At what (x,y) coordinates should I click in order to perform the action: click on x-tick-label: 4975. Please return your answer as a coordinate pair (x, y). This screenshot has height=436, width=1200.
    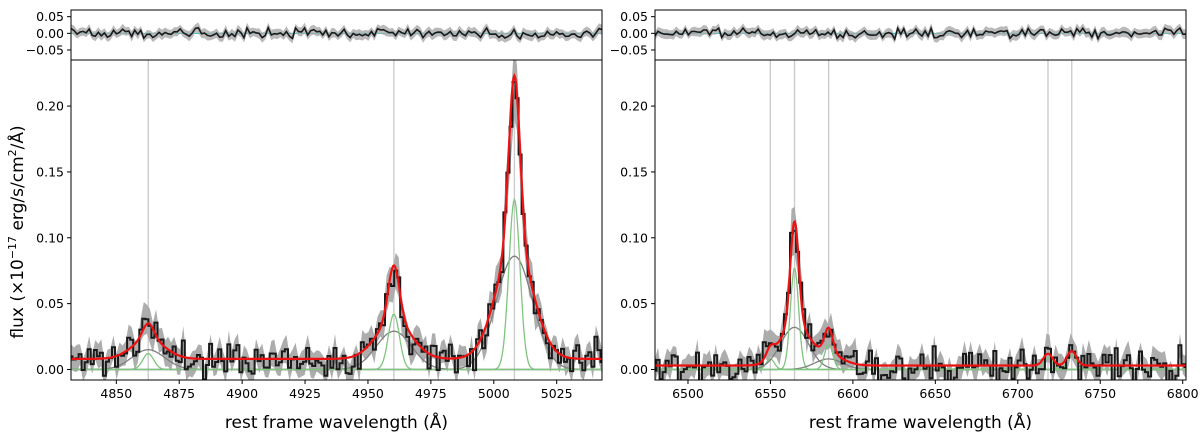
    Looking at the image, I should click on (431, 393).